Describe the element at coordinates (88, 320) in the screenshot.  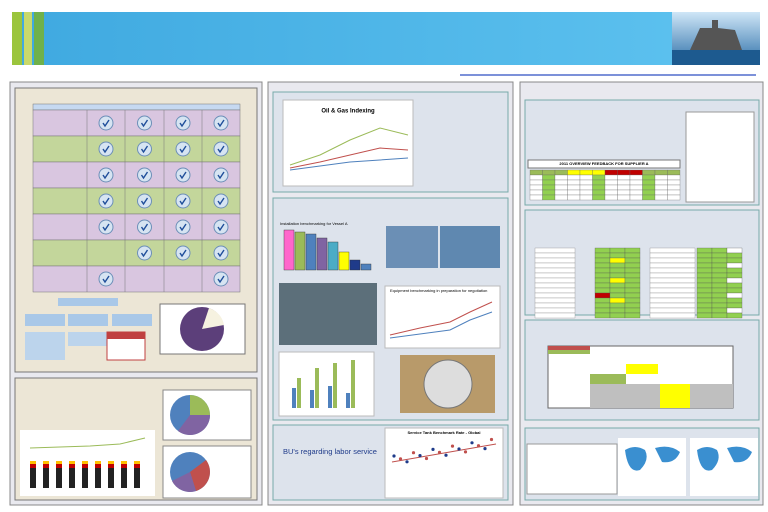
I see `org-node` at that location.